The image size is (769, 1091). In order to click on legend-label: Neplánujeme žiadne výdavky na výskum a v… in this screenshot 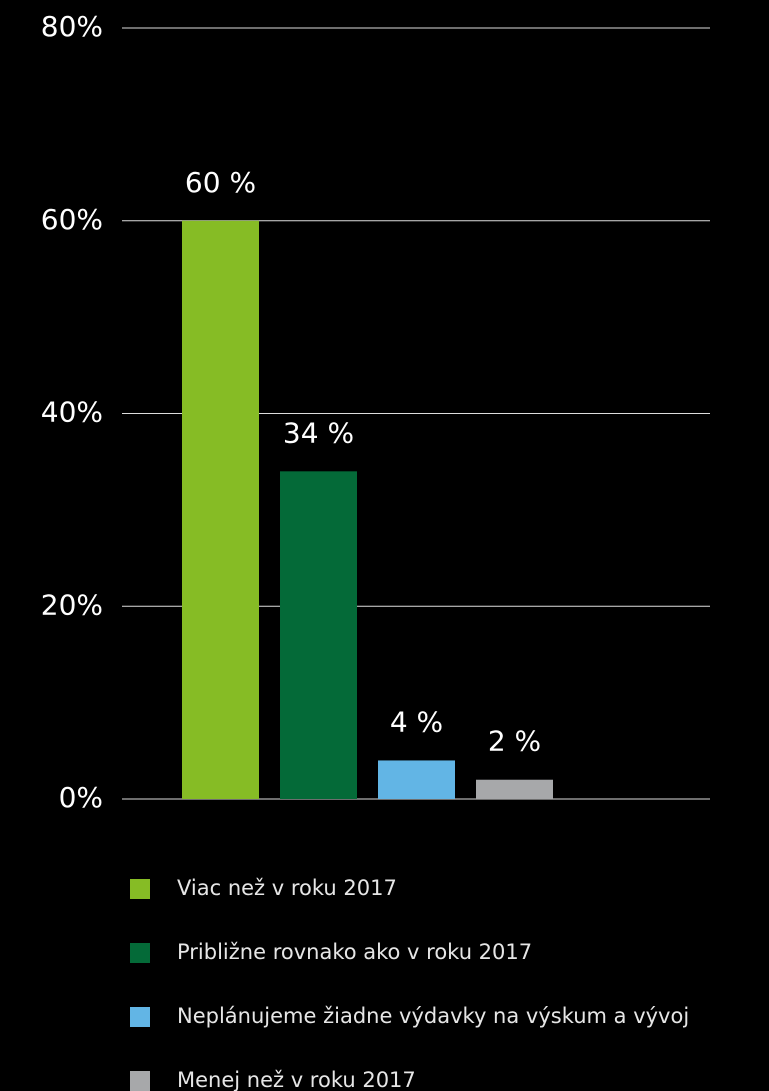, I will do `click(433, 1016)`.